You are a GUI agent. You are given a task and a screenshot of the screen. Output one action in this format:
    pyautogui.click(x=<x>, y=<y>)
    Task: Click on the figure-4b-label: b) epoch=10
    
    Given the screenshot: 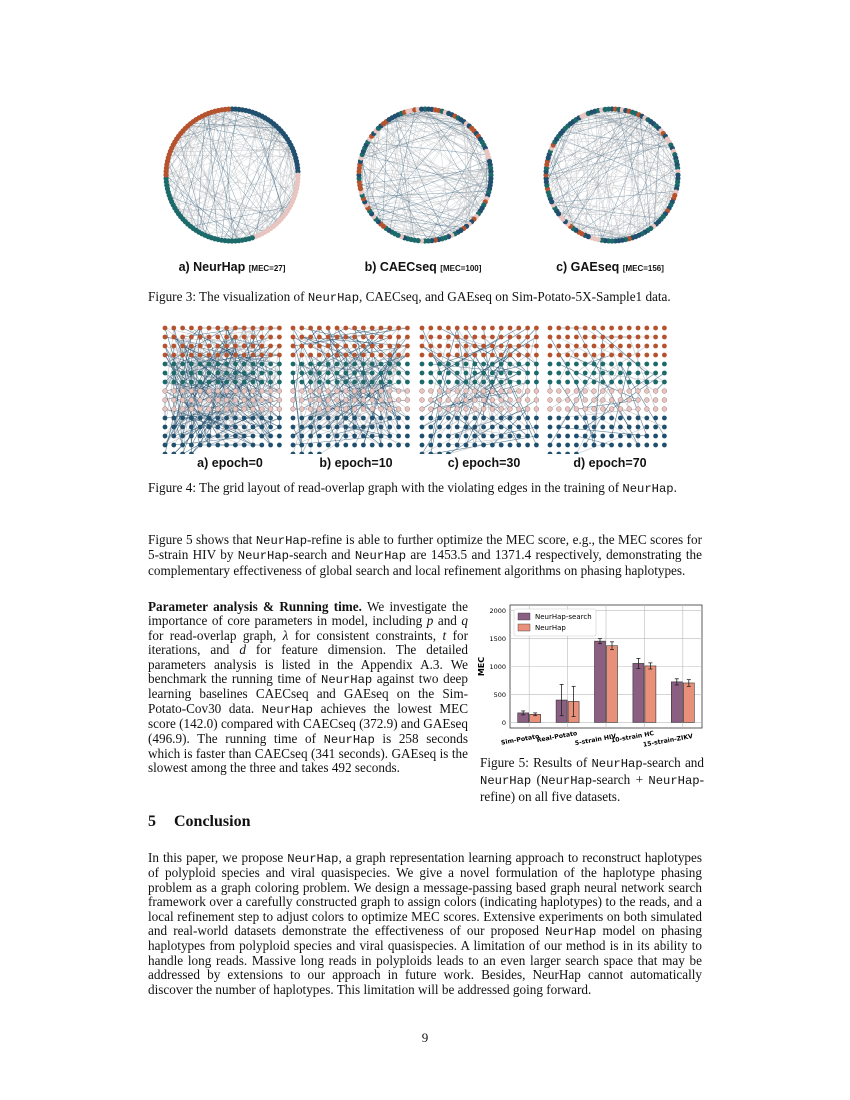 What is the action you would take?
    pyautogui.click(x=356, y=463)
    